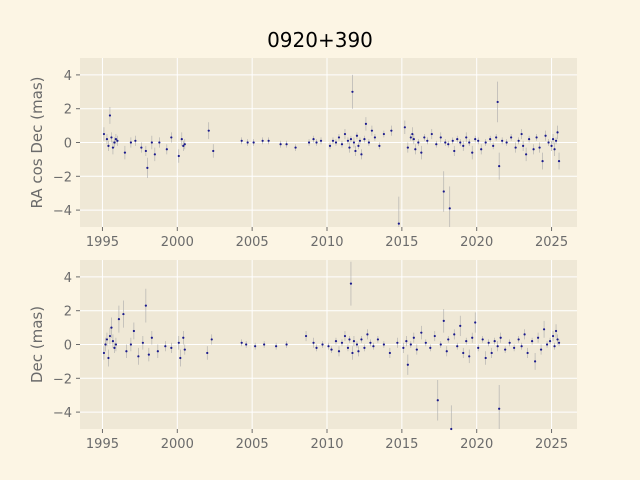  What do you see at coordinates (62, 379) in the screenshot?
I see `y-tick-label: −2` at bounding box center [62, 379].